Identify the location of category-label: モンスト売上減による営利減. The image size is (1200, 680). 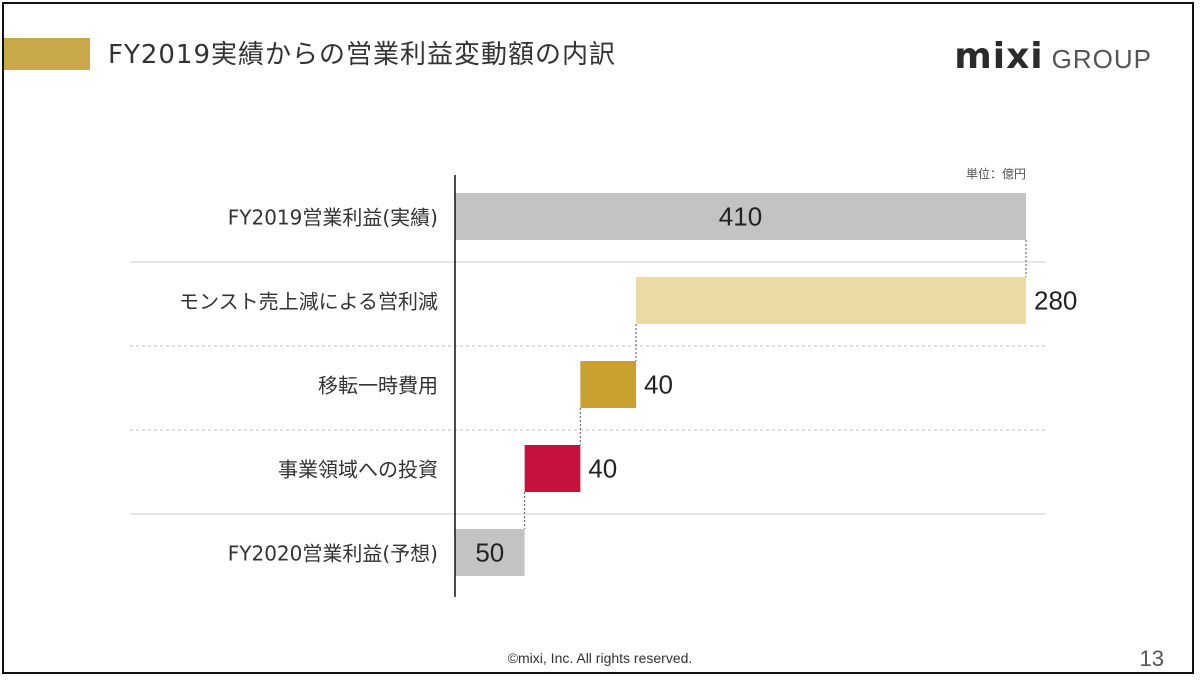
(308, 302).